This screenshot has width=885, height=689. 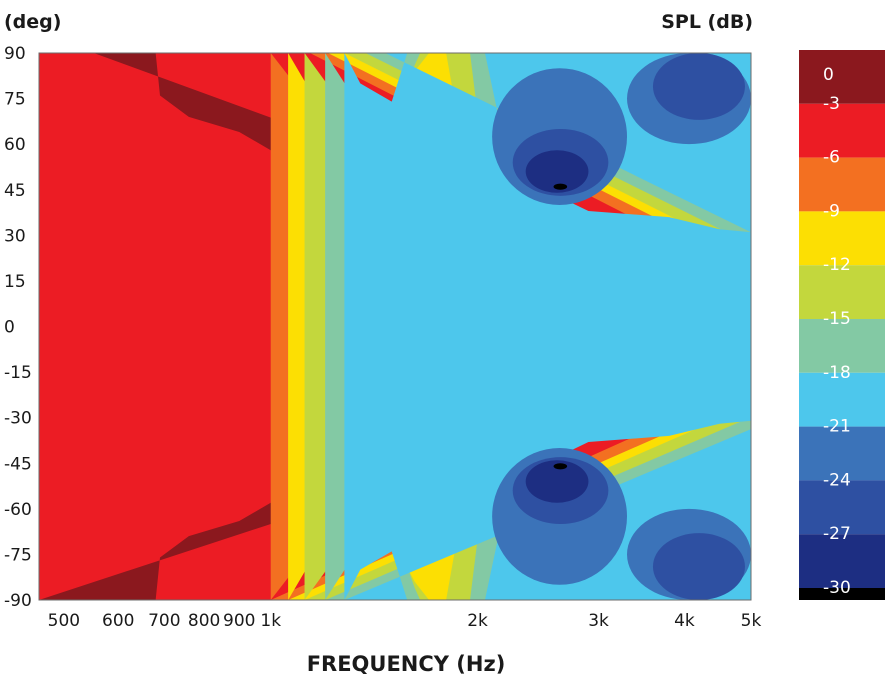 What do you see at coordinates (15, 236) in the screenshot?
I see `y-tick-label: 30` at bounding box center [15, 236].